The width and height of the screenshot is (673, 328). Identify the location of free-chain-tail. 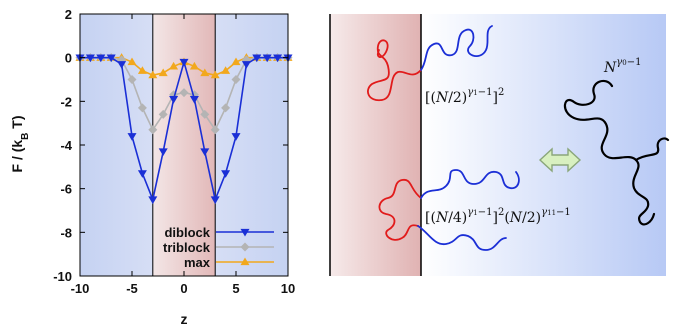
(652, 149).